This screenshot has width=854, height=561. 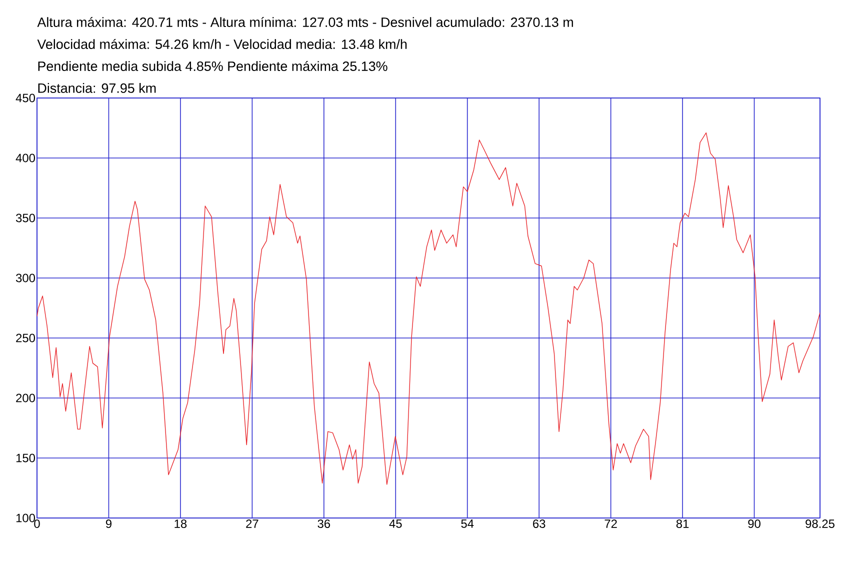 I want to click on x-tick-label: 81, so click(x=682, y=524).